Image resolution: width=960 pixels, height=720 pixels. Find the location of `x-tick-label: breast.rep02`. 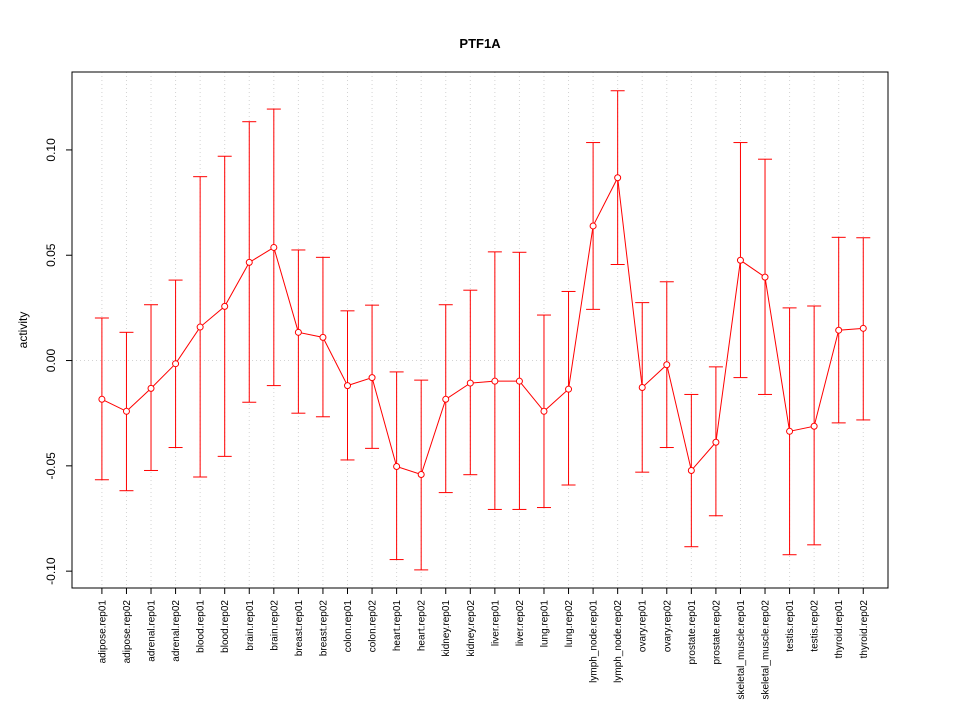

x-tick-label: breast.rep02 is located at coordinates (323, 628).